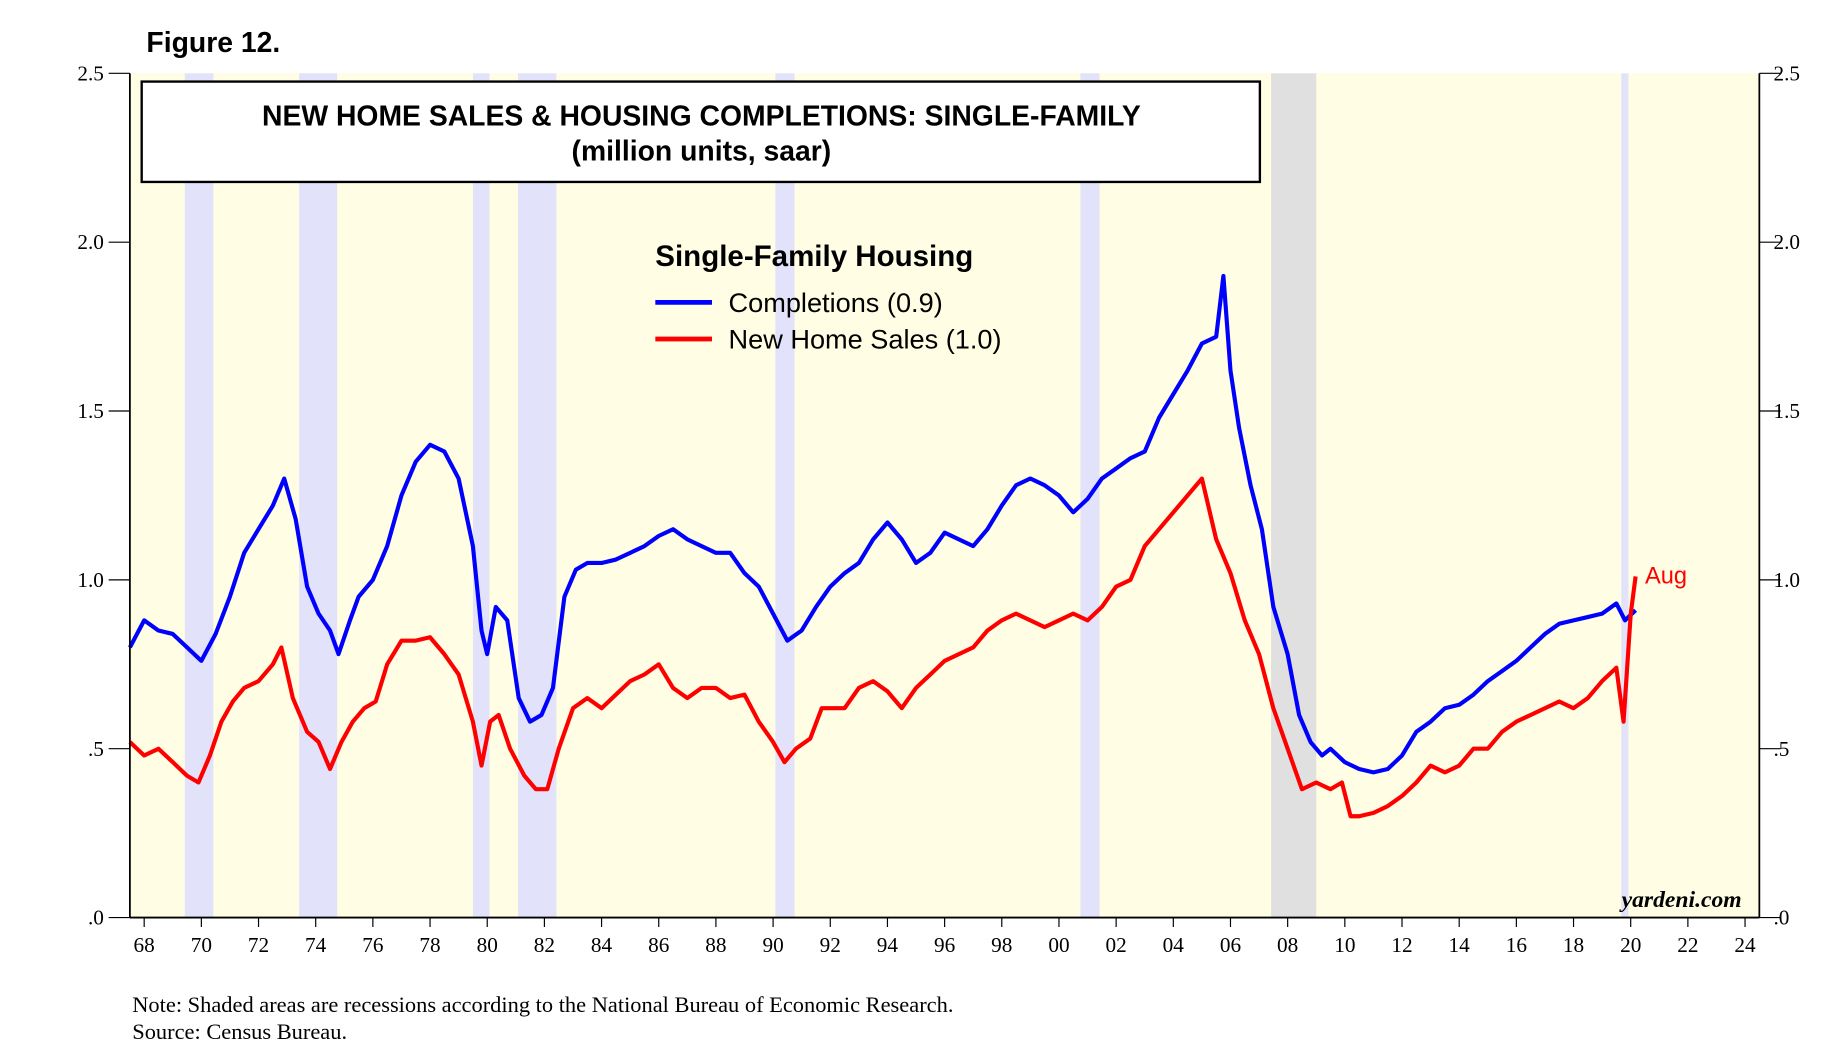 The width and height of the screenshot is (1842, 1057). Describe the element at coordinates (1787, 411) in the screenshot. I see `y2-tick-label: 1.5` at that location.